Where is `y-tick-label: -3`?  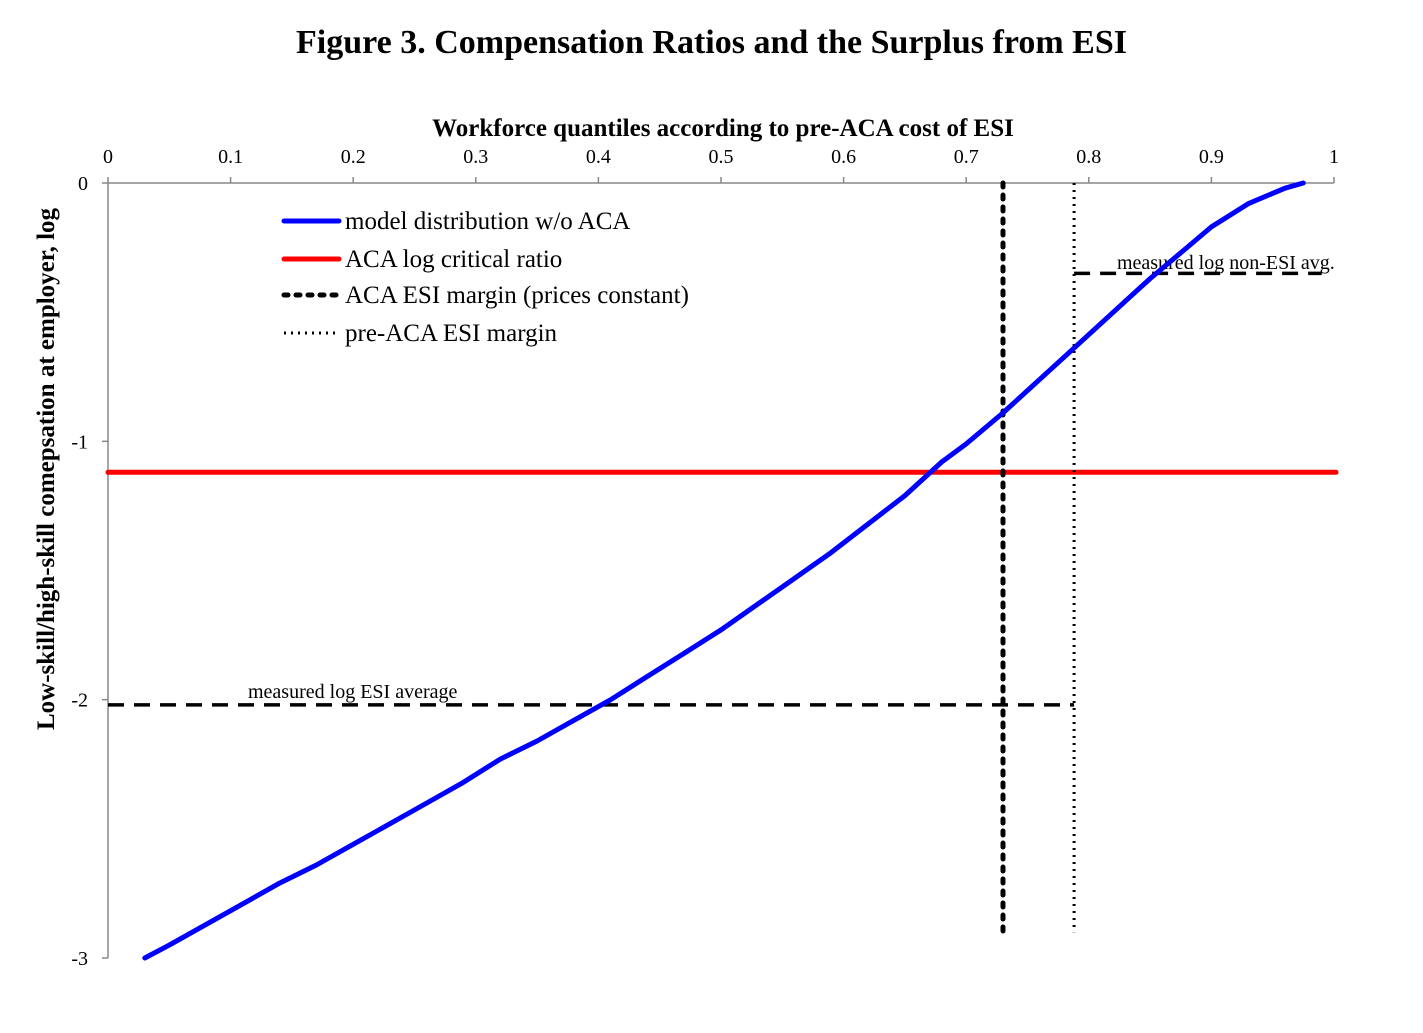 y-tick-label: -3 is located at coordinates (79, 959).